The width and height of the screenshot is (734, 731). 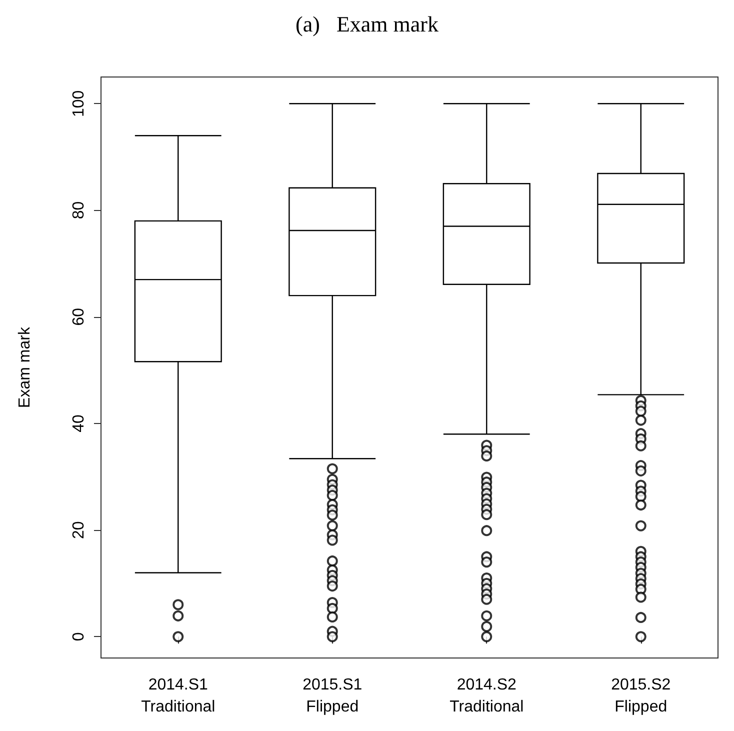 What do you see at coordinates (367, 24) in the screenshot?
I see `chart-title: (a) Exam mark` at bounding box center [367, 24].